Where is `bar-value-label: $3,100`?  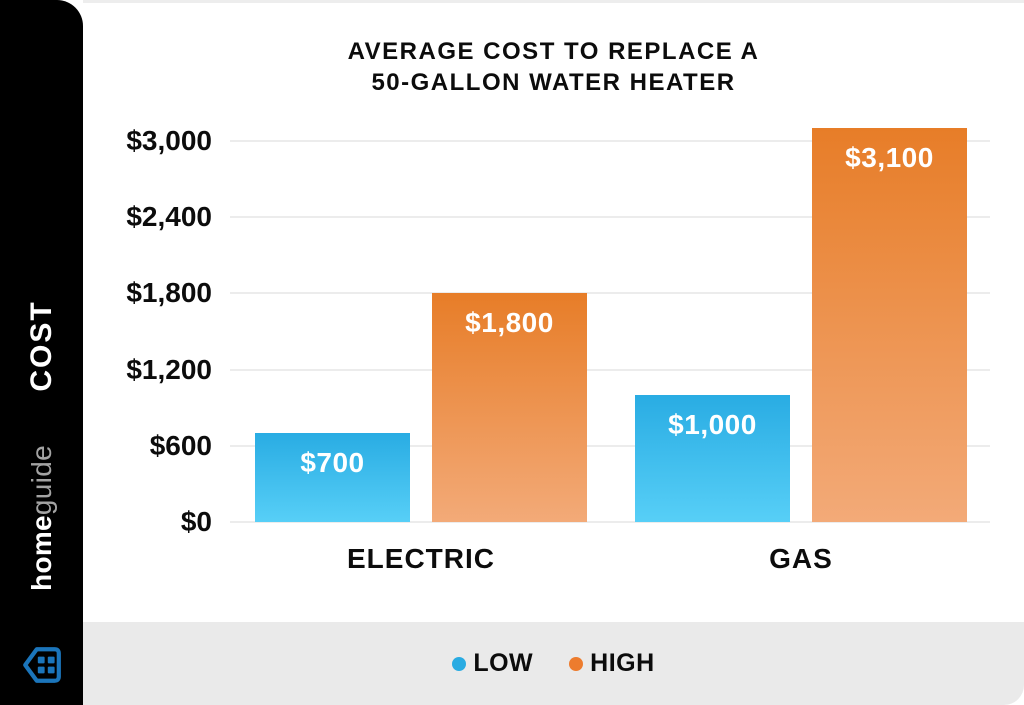 bar-value-label: $3,100 is located at coordinates (889, 158).